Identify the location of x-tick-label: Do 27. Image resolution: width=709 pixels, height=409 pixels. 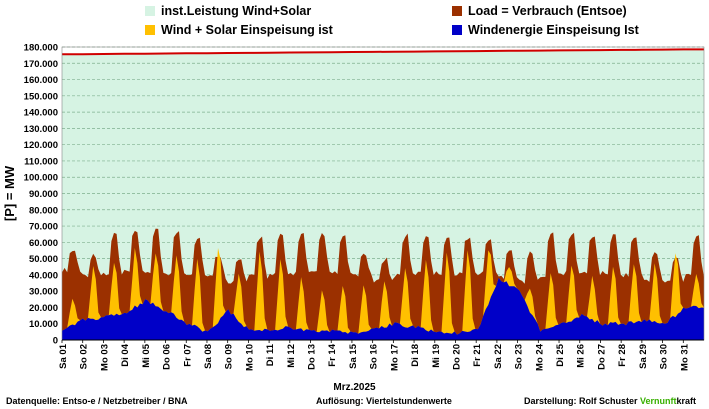
(602, 357).